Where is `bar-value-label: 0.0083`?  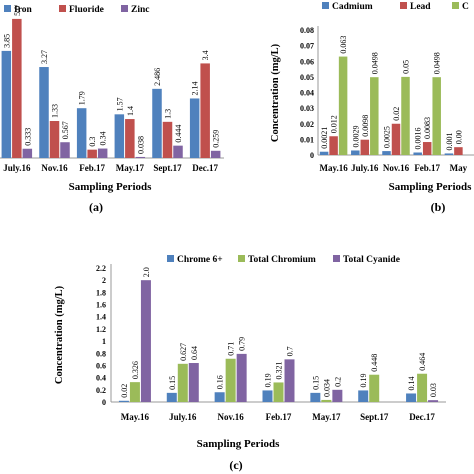 bar-value-label: 0.0083 is located at coordinates (427, 128).